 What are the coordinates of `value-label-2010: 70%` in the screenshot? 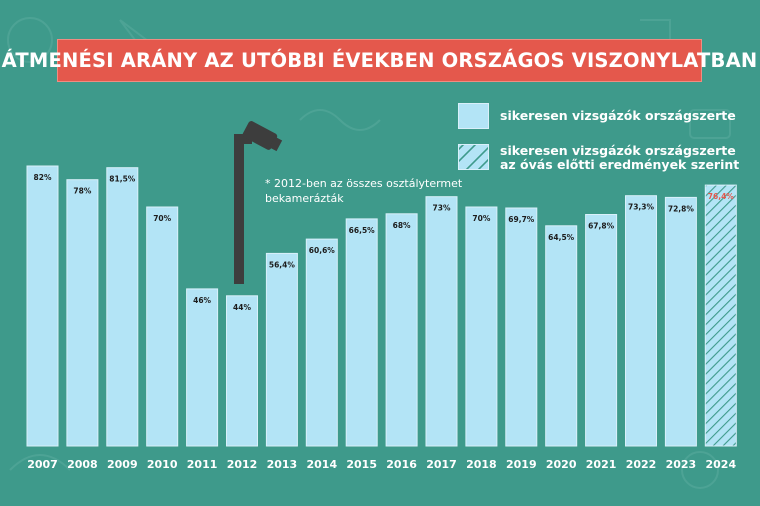 It's located at (162, 218).